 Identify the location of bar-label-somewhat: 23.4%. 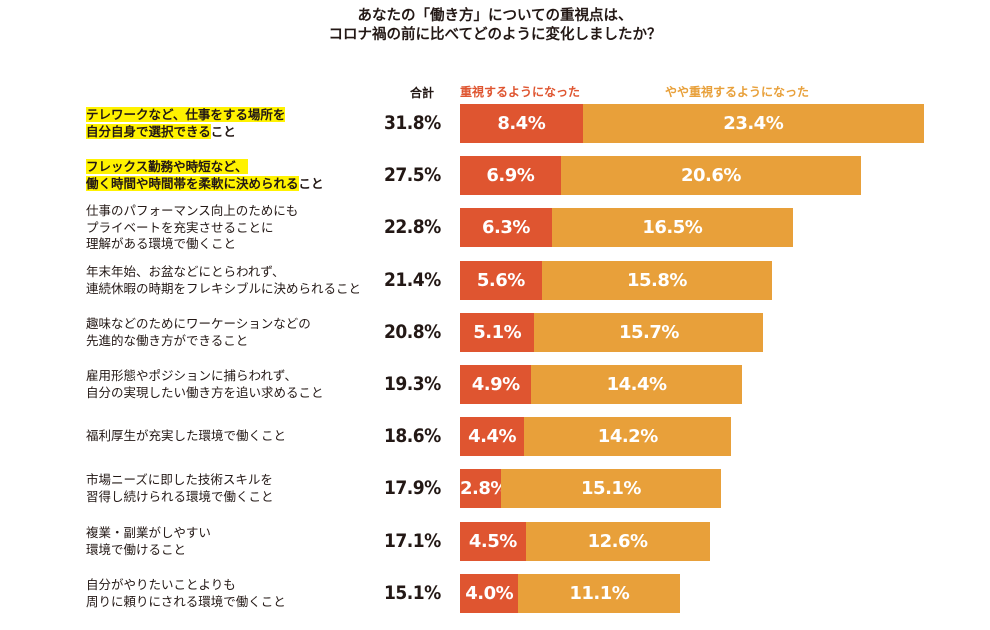
(753, 123).